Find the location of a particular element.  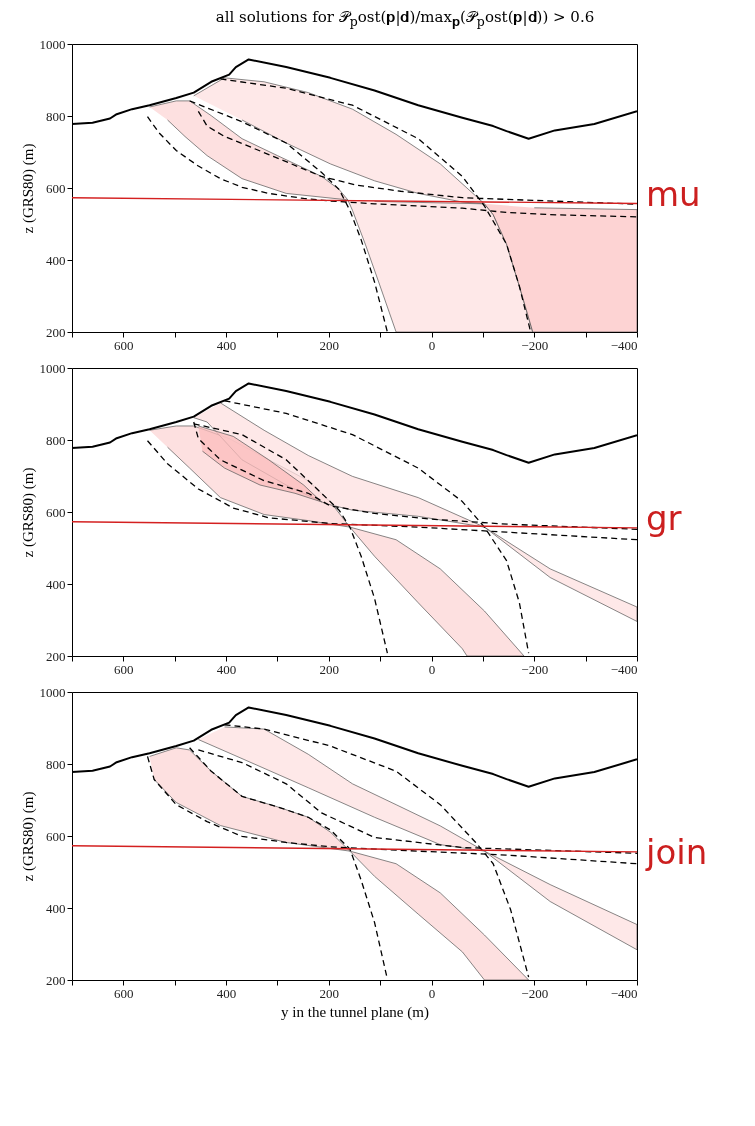

text: mu is located at coordinates (673, 194).